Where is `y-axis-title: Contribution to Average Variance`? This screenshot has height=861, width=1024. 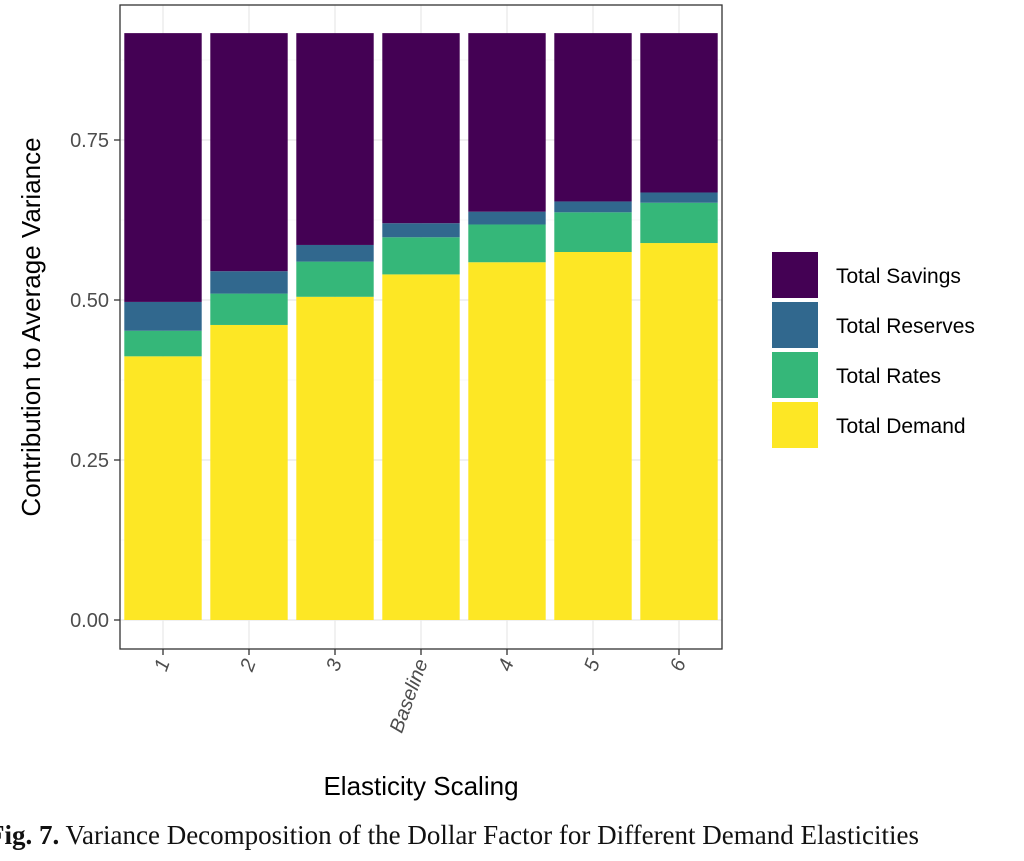 y-axis-title: Contribution to Average Variance is located at coordinates (31, 326).